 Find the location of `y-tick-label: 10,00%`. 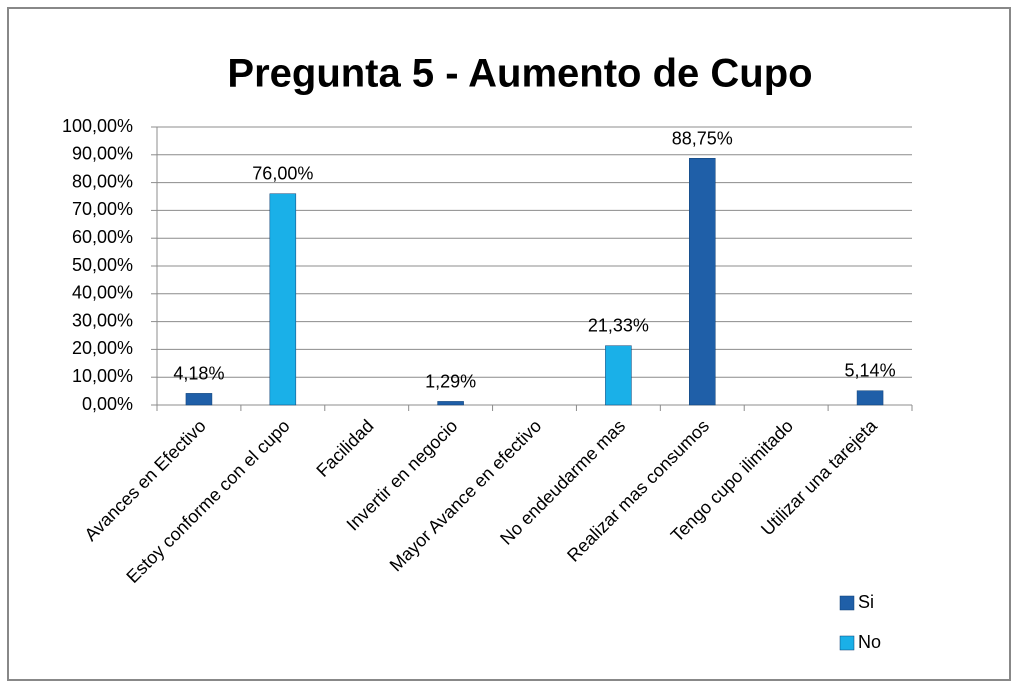

y-tick-label: 10,00% is located at coordinates (102, 376).